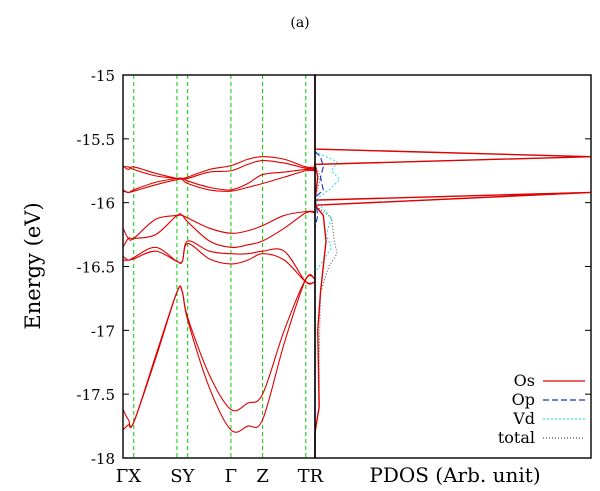  I want to click on y-axis-label: Energy (eV), so click(33, 265).